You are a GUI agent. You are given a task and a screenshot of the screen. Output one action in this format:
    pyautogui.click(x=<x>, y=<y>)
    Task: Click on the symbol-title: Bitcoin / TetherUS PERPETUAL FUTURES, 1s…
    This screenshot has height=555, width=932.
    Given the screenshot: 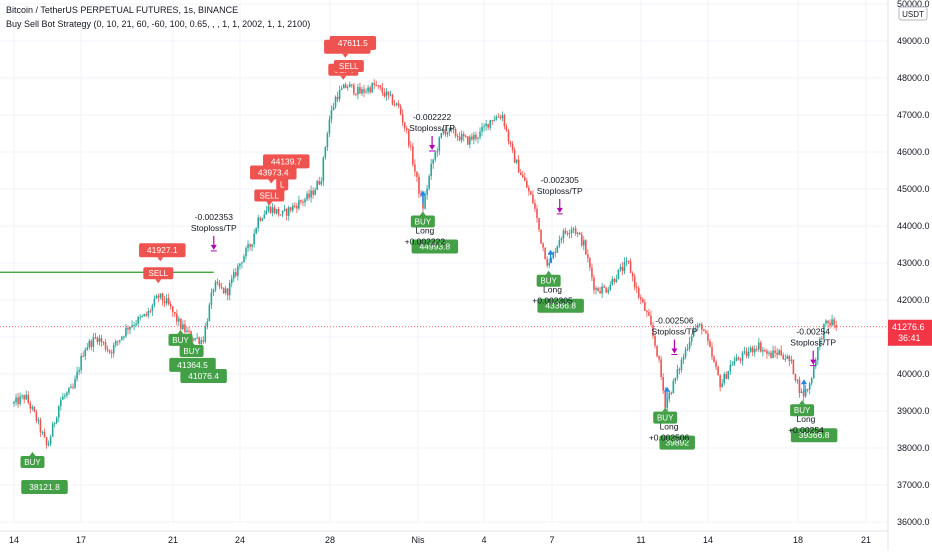 What is the action you would take?
    pyautogui.click(x=122, y=10)
    